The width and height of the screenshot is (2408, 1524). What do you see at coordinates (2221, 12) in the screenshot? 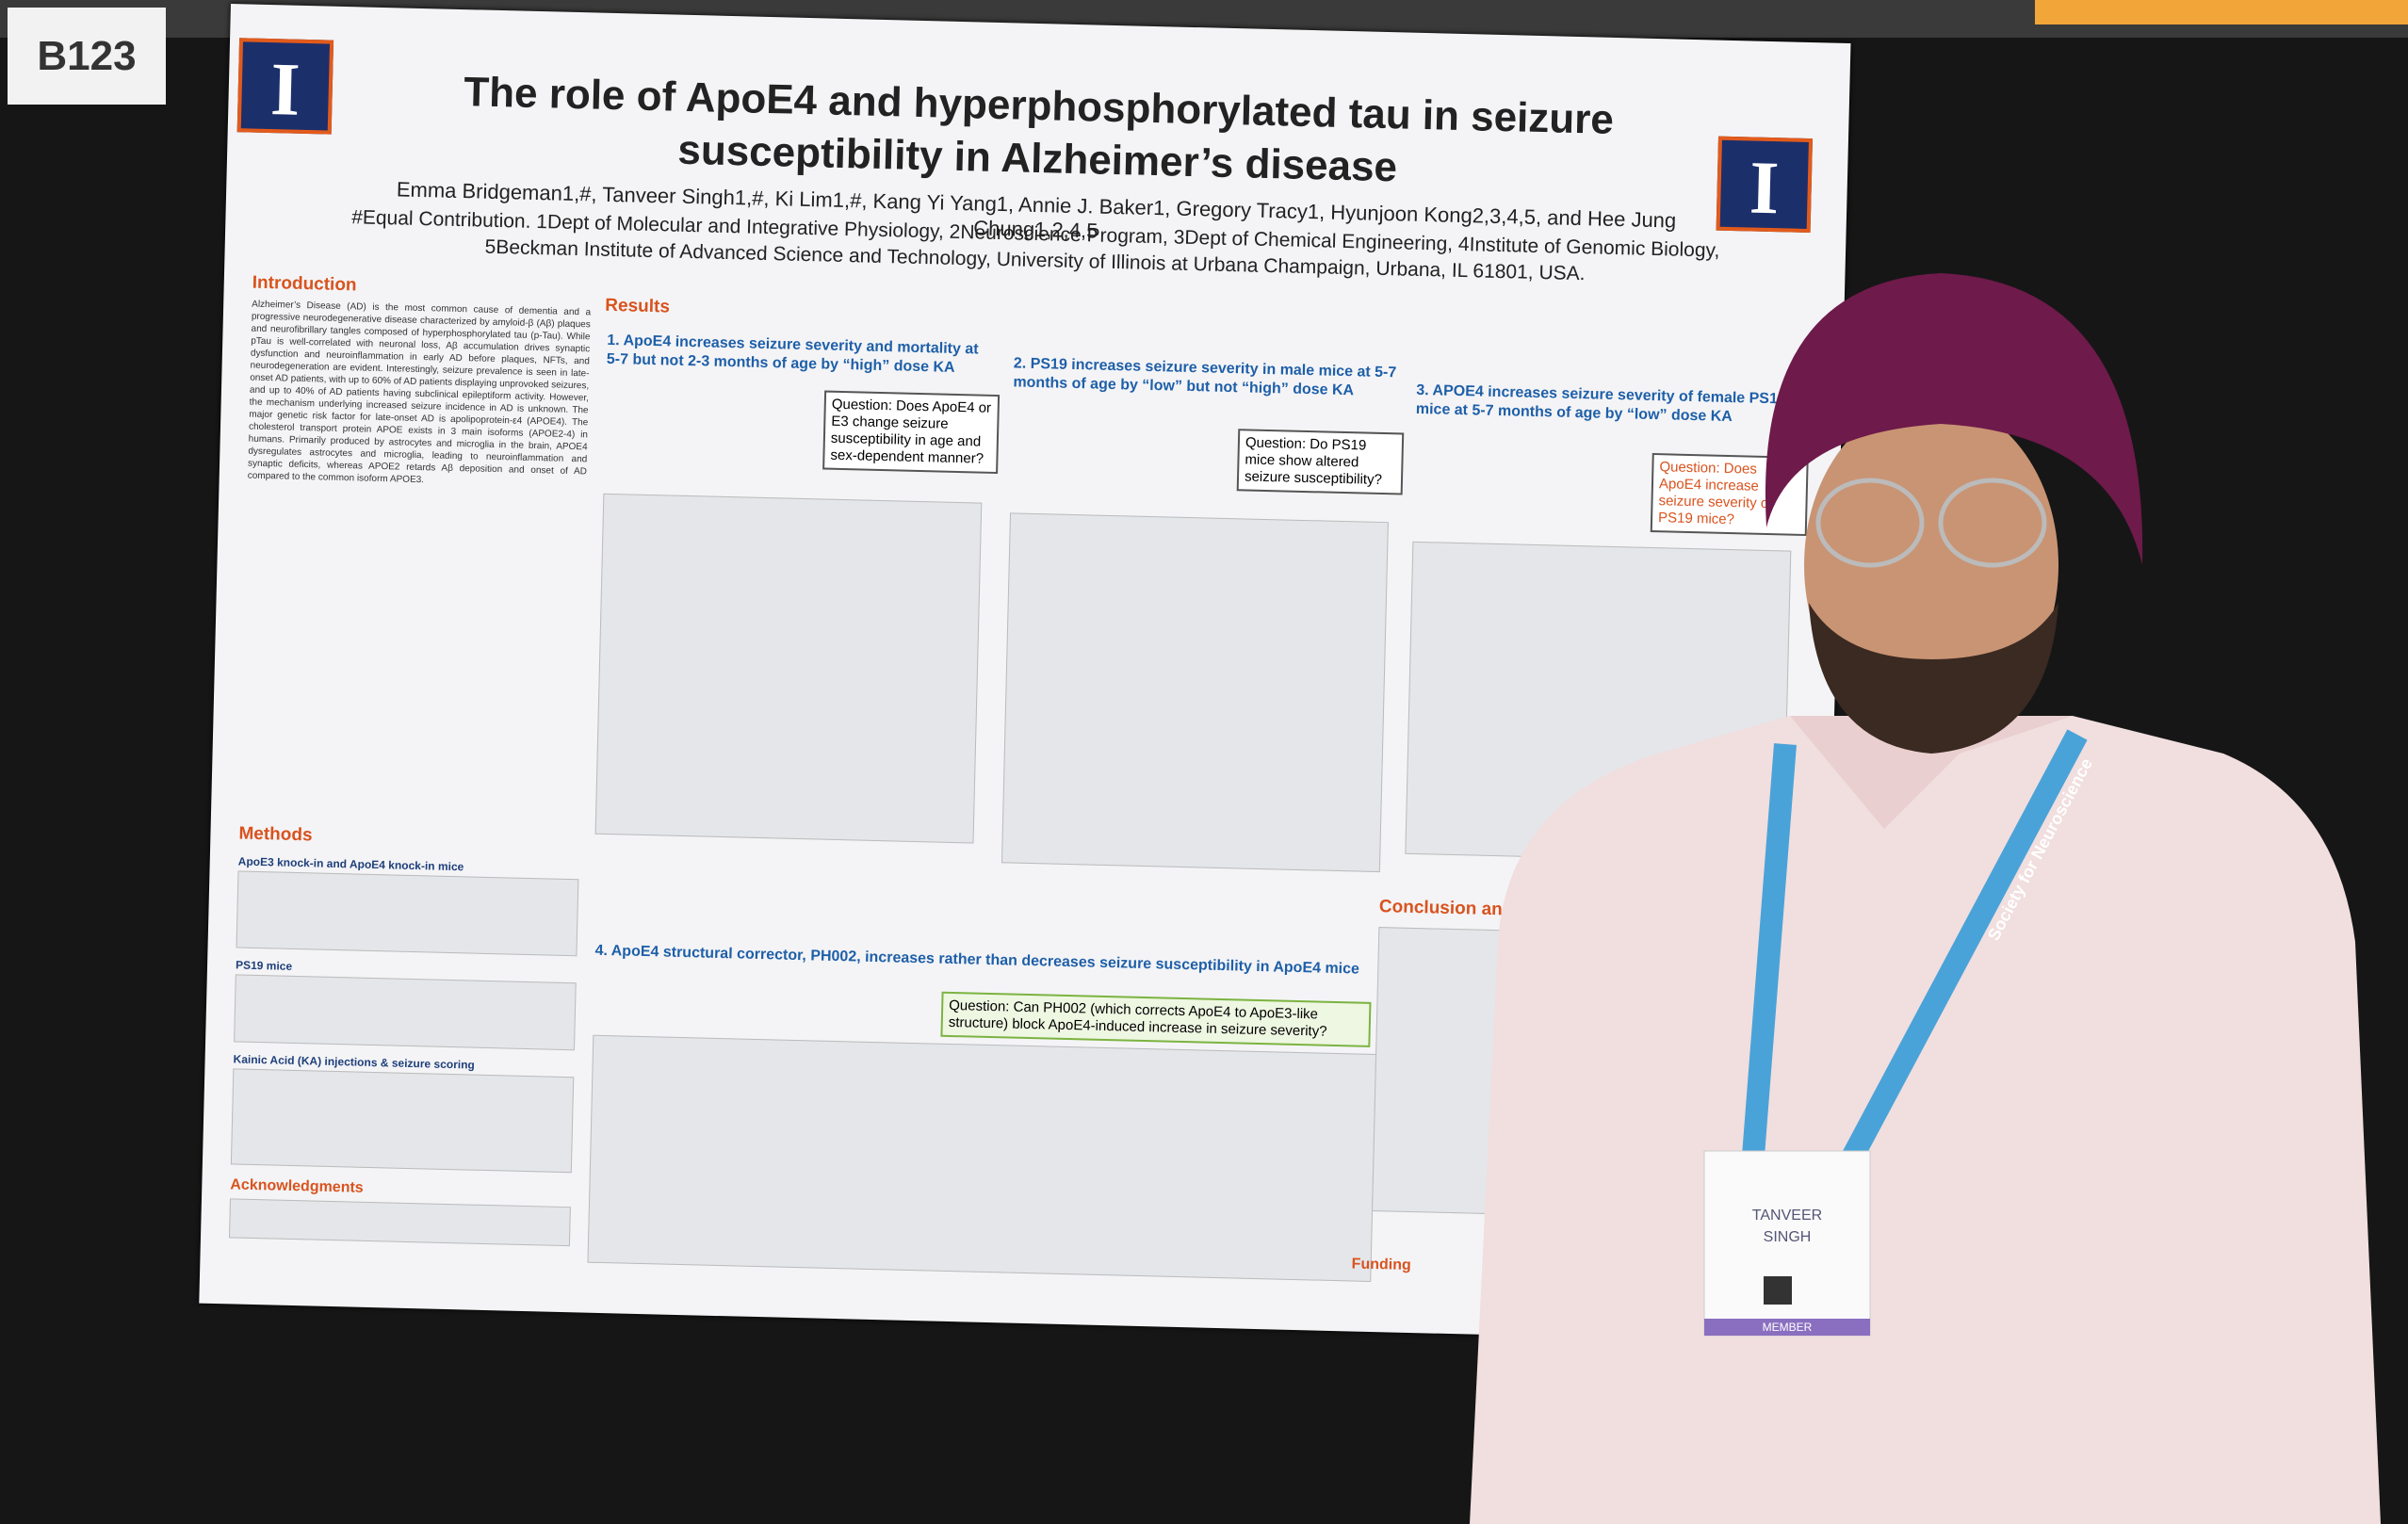
I see `orange-strip` at bounding box center [2221, 12].